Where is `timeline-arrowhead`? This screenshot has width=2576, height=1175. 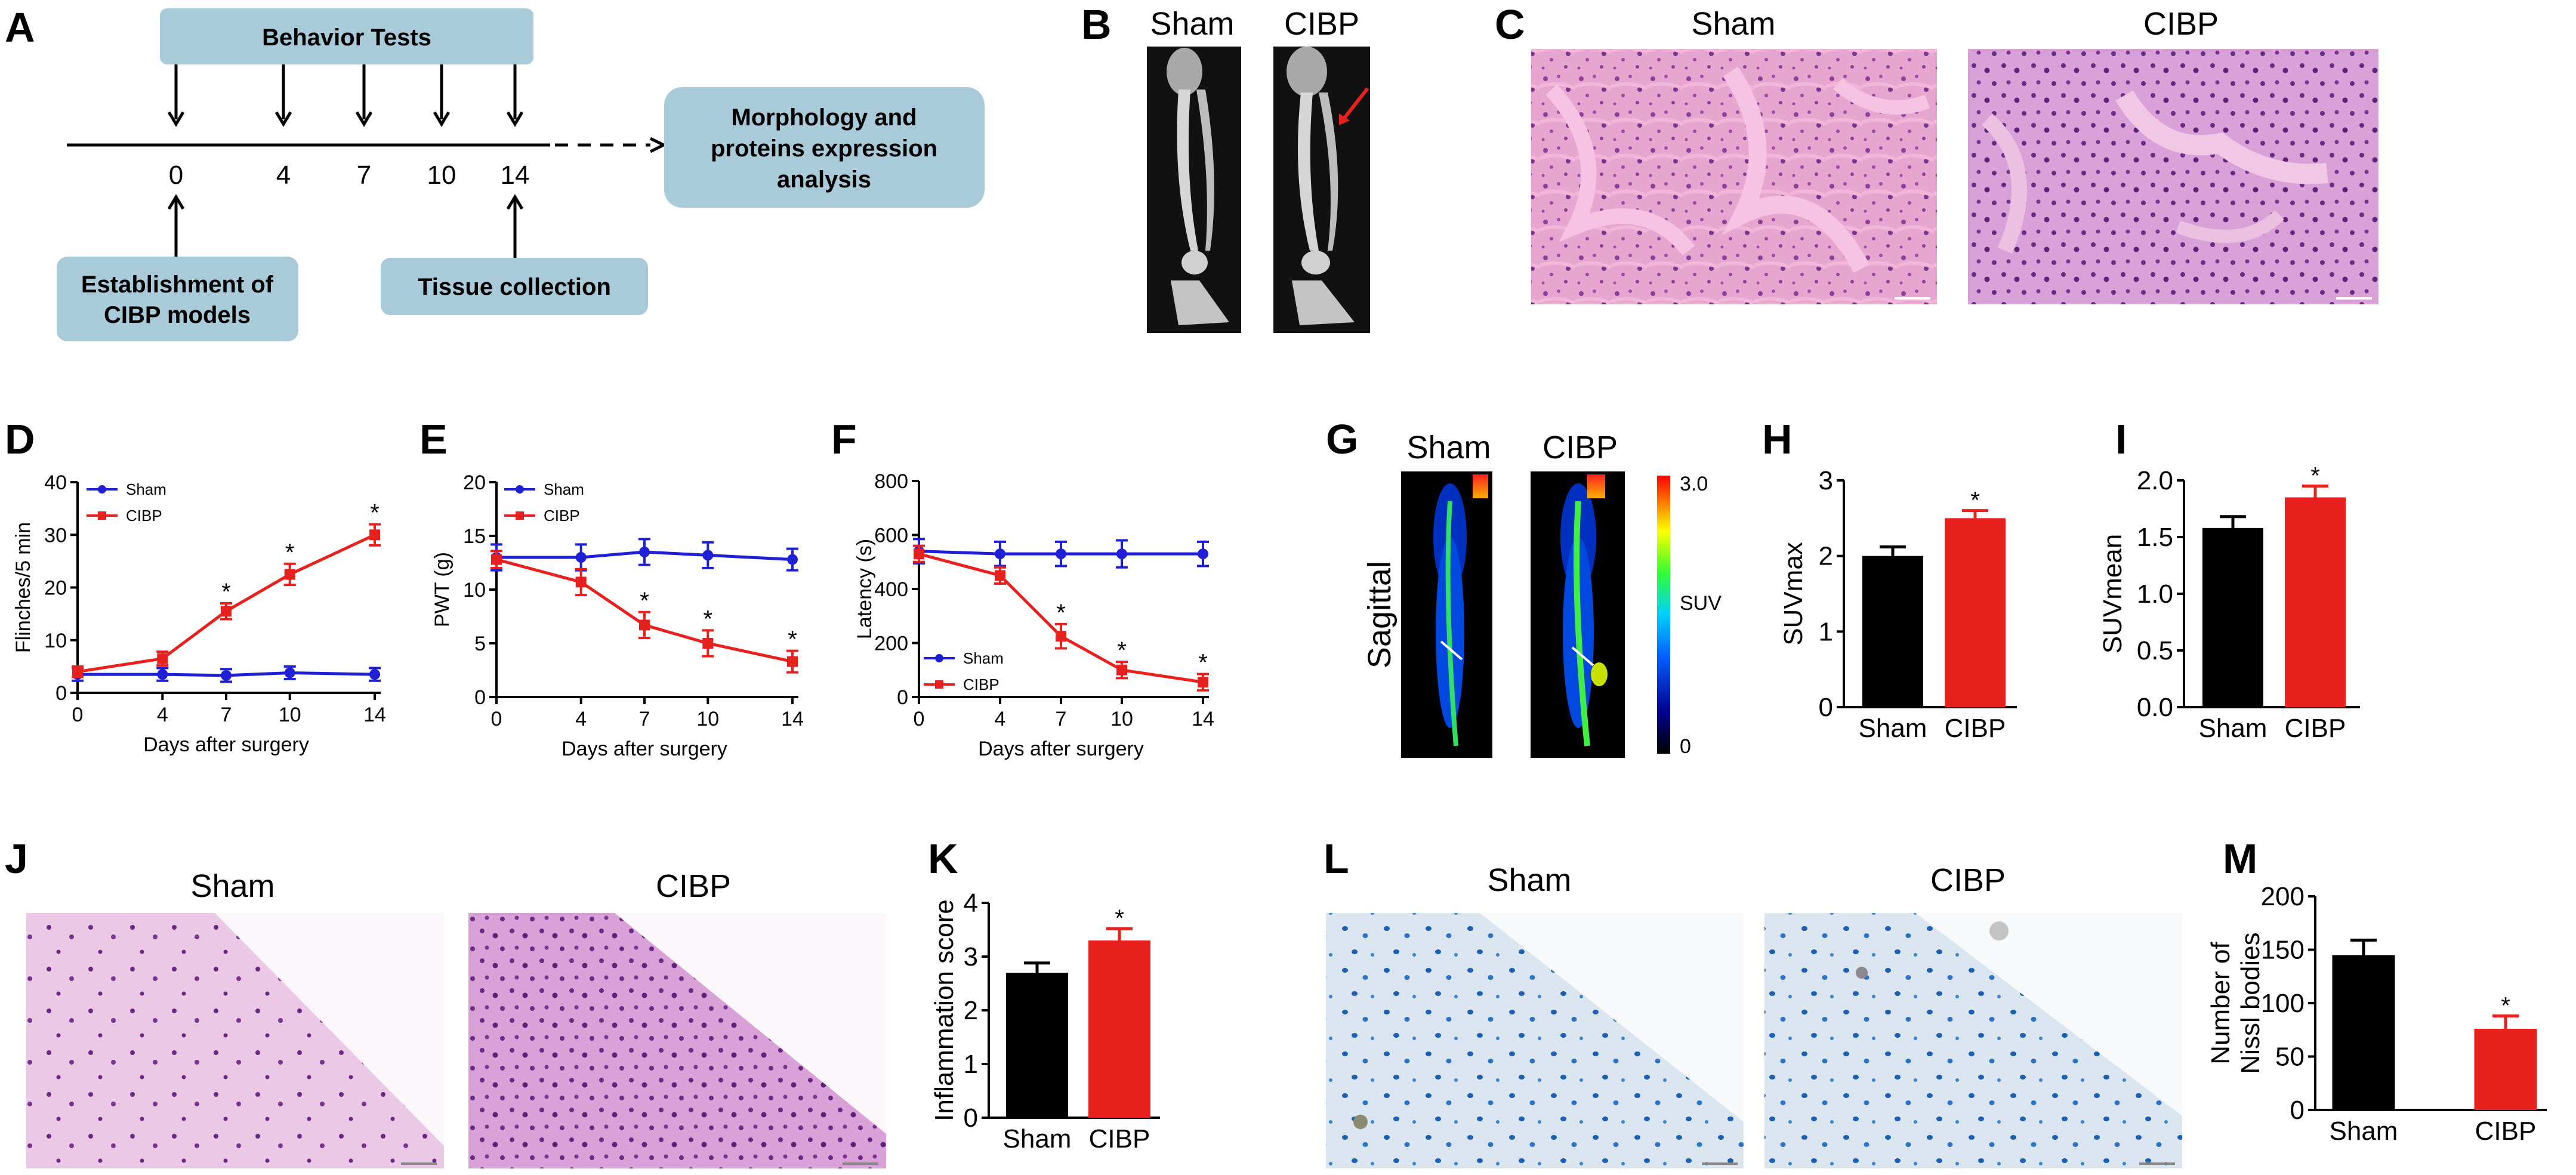 timeline-arrowhead is located at coordinates (658, 145).